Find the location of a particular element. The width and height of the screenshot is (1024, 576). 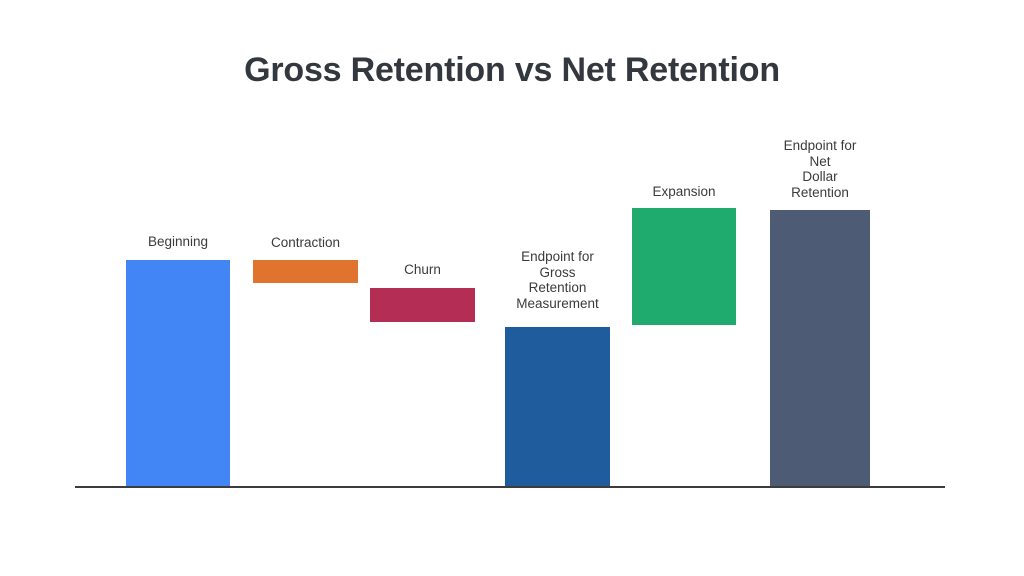

bar-net-dollar-retention-endpoint is located at coordinates (820, 348).